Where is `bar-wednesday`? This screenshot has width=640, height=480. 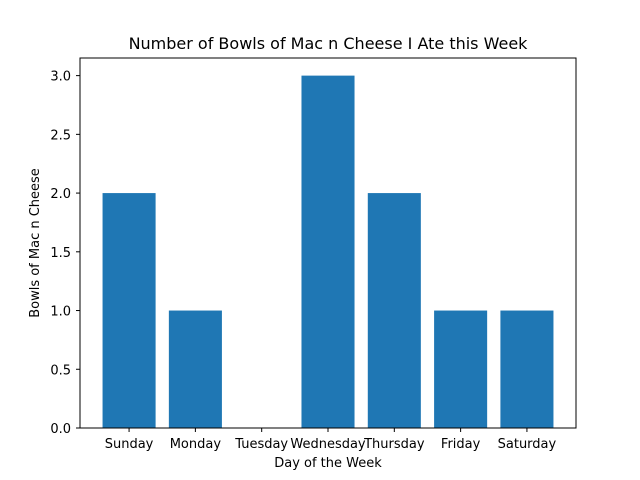 bar-wednesday is located at coordinates (328, 252).